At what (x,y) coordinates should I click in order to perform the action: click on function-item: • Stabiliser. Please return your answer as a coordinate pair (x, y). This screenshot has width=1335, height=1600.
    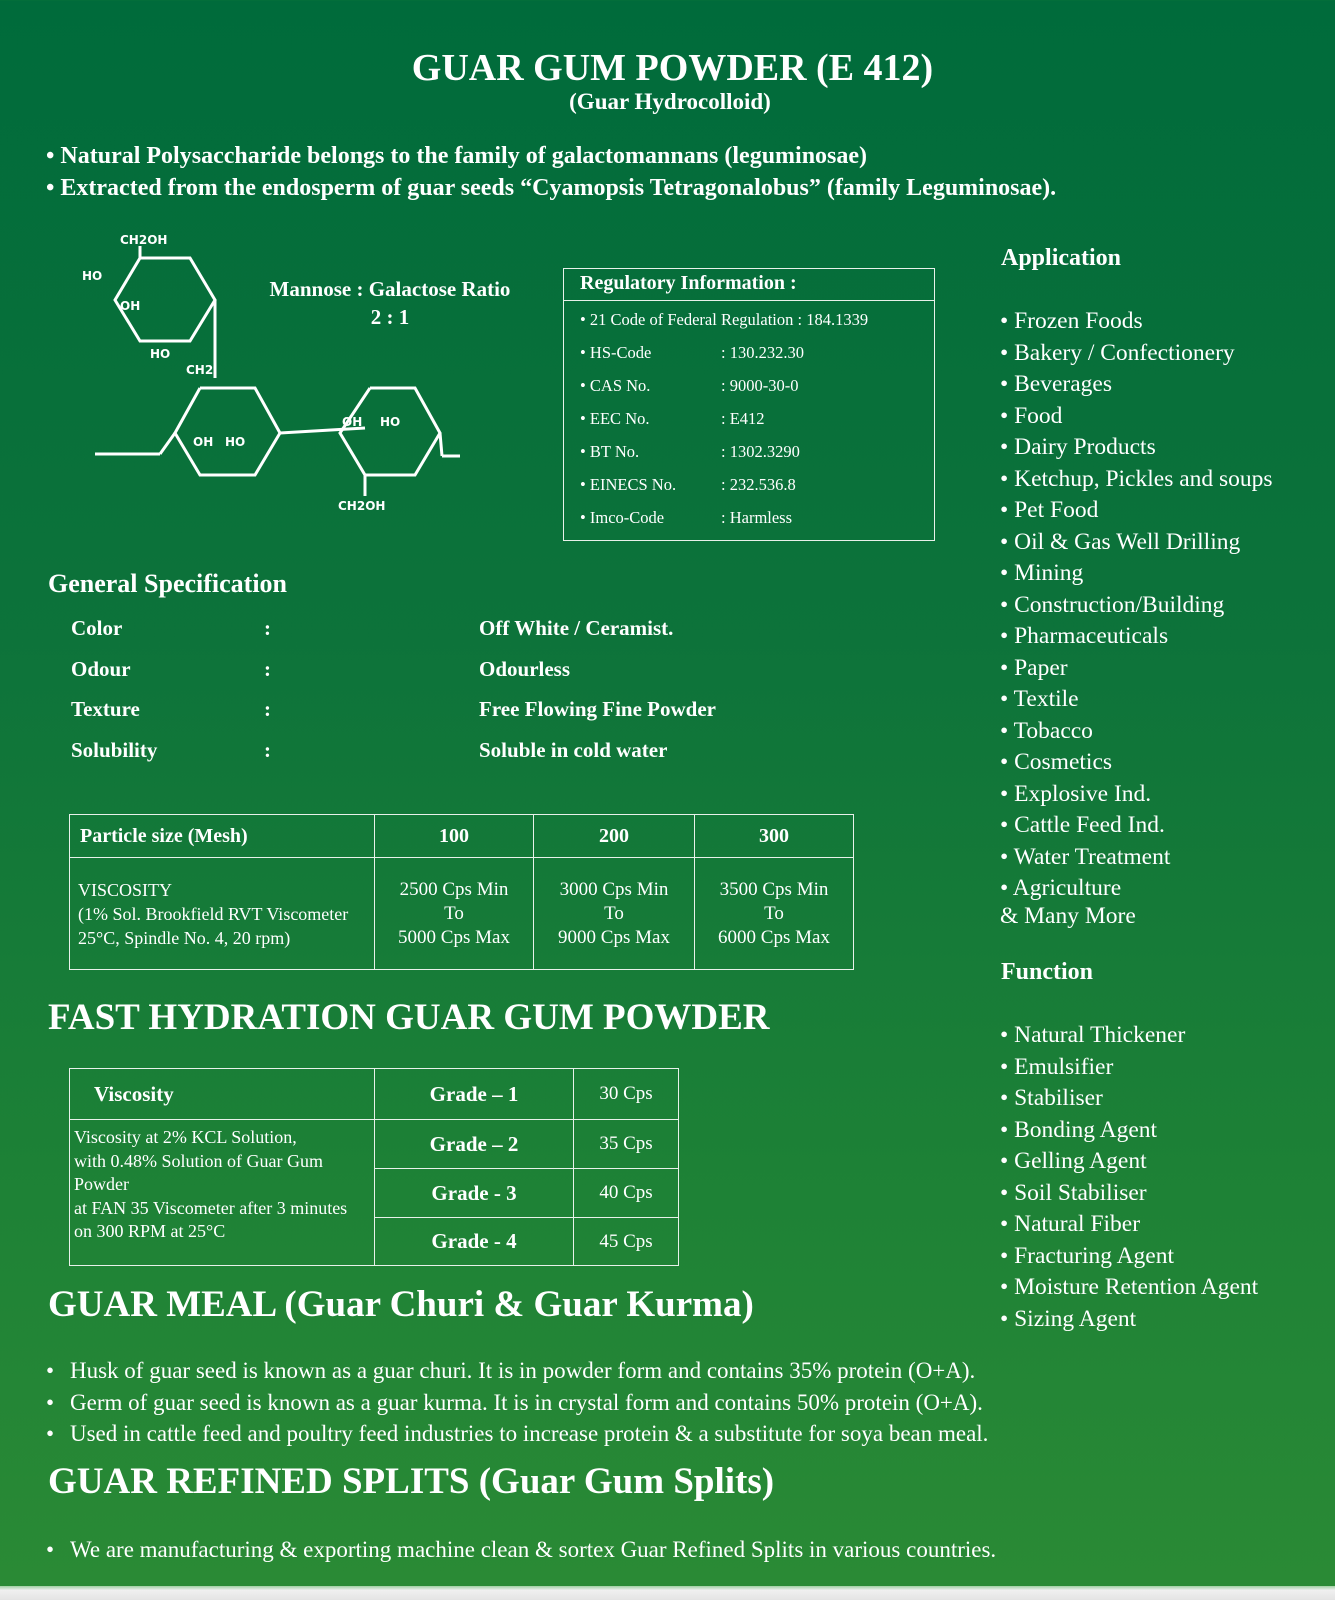
    Looking at the image, I should click on (1051, 1098).